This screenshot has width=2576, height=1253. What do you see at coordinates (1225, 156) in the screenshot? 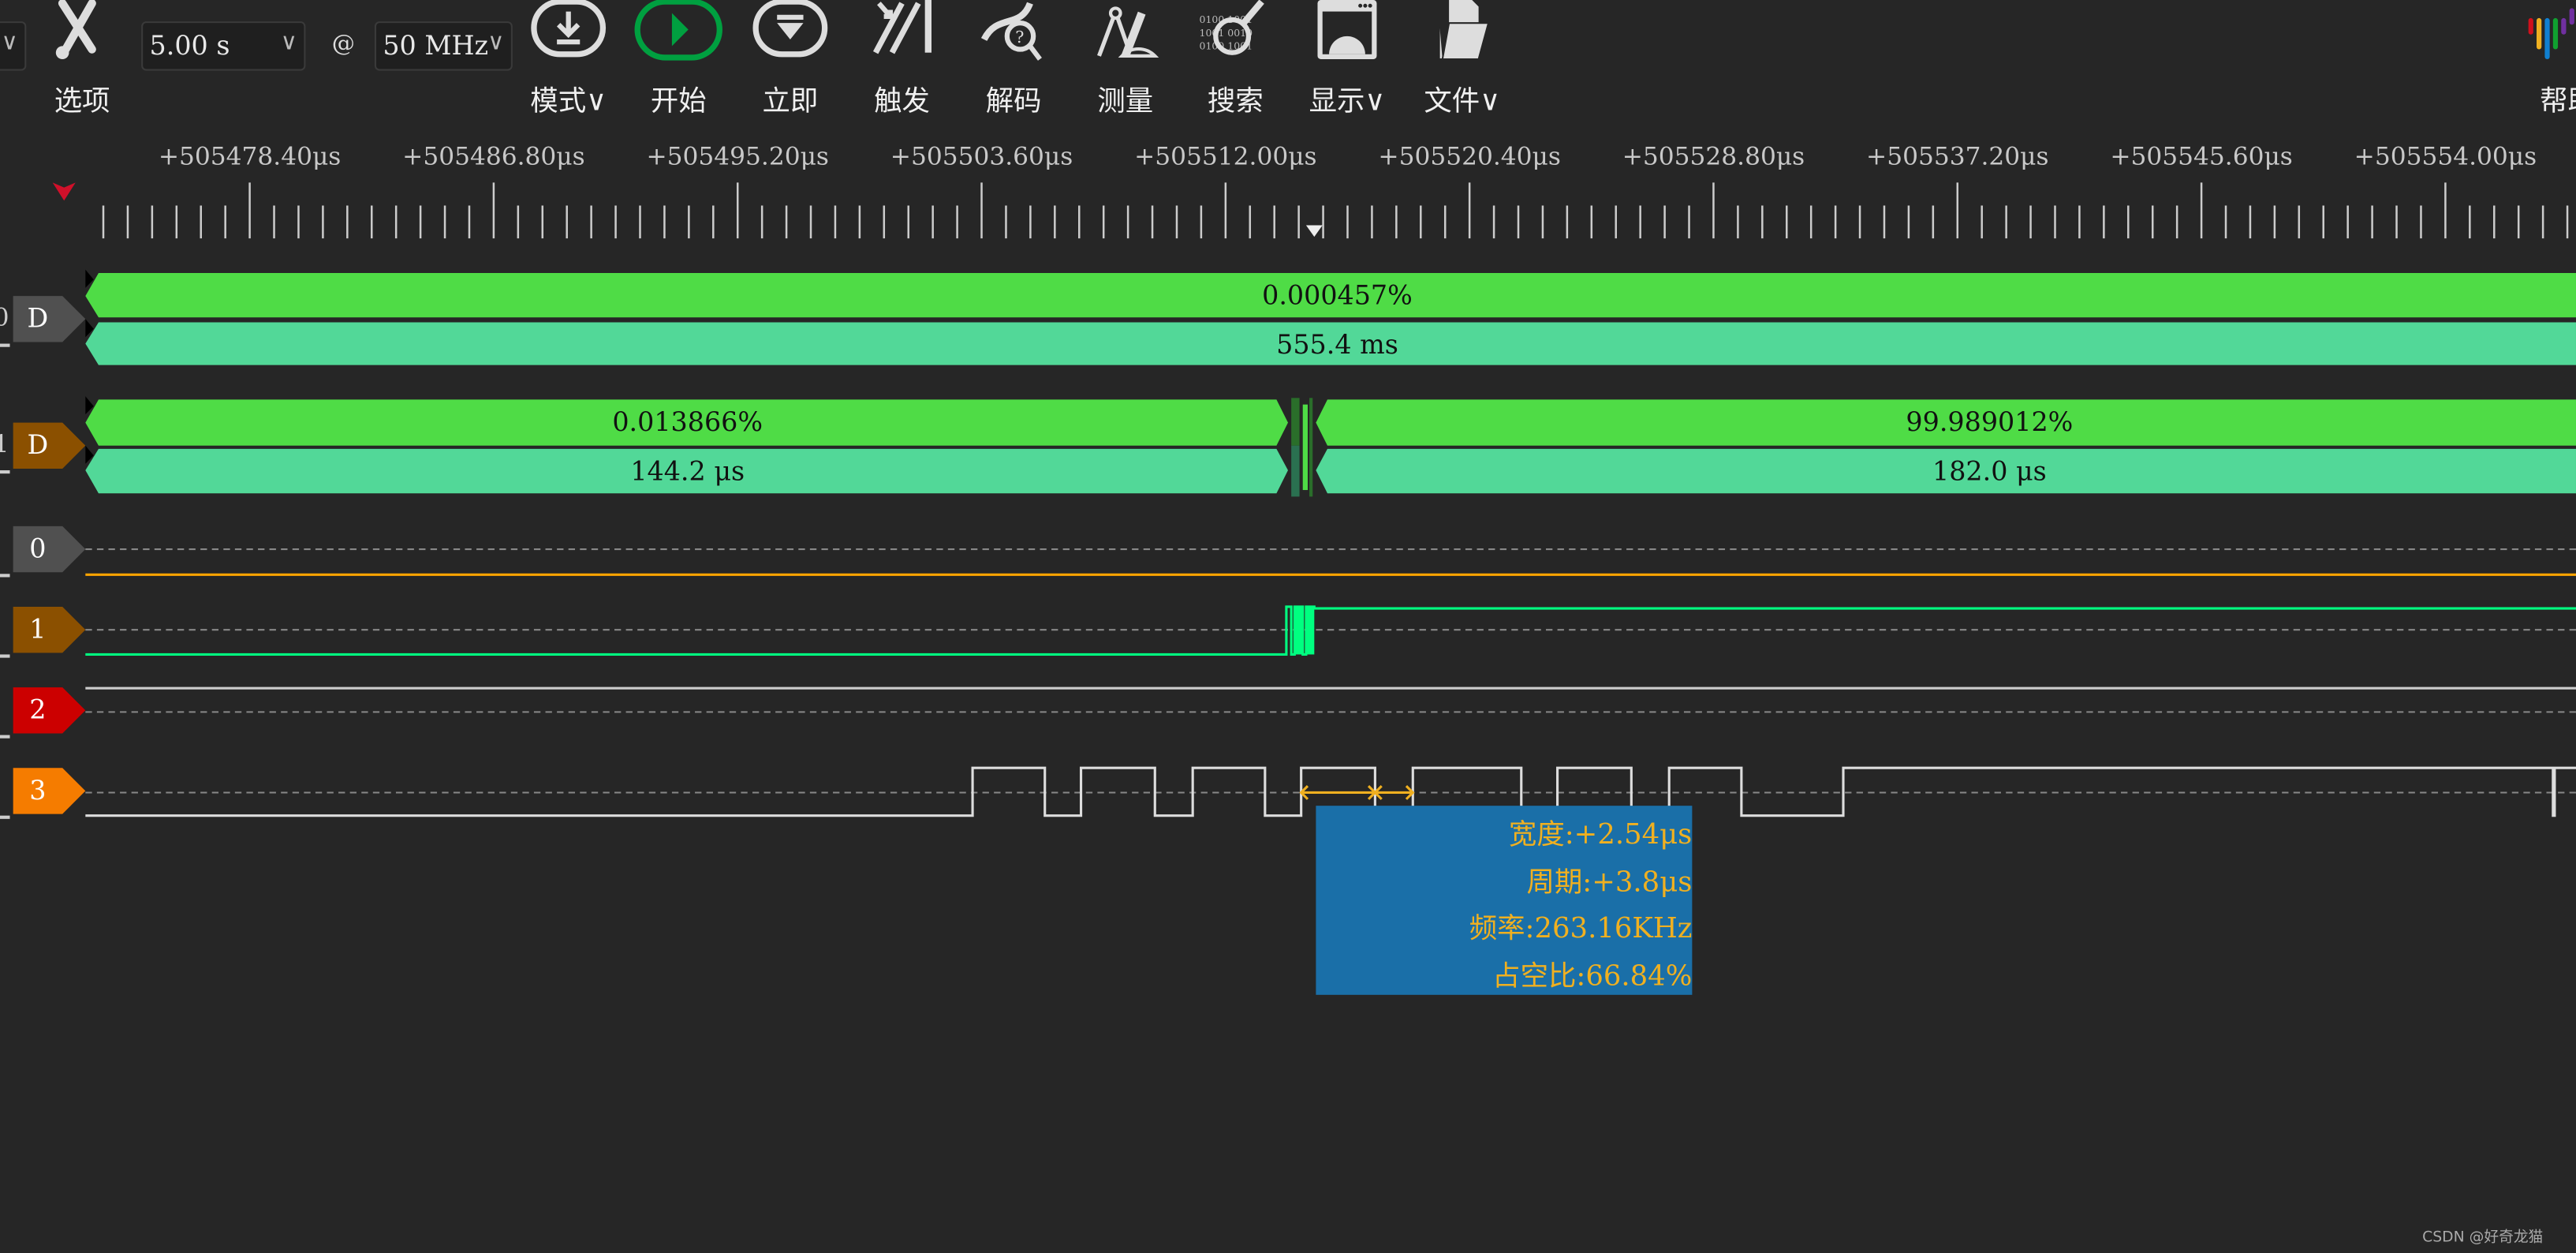
I see `ruler-tick-label: +505512.00μs` at bounding box center [1225, 156].